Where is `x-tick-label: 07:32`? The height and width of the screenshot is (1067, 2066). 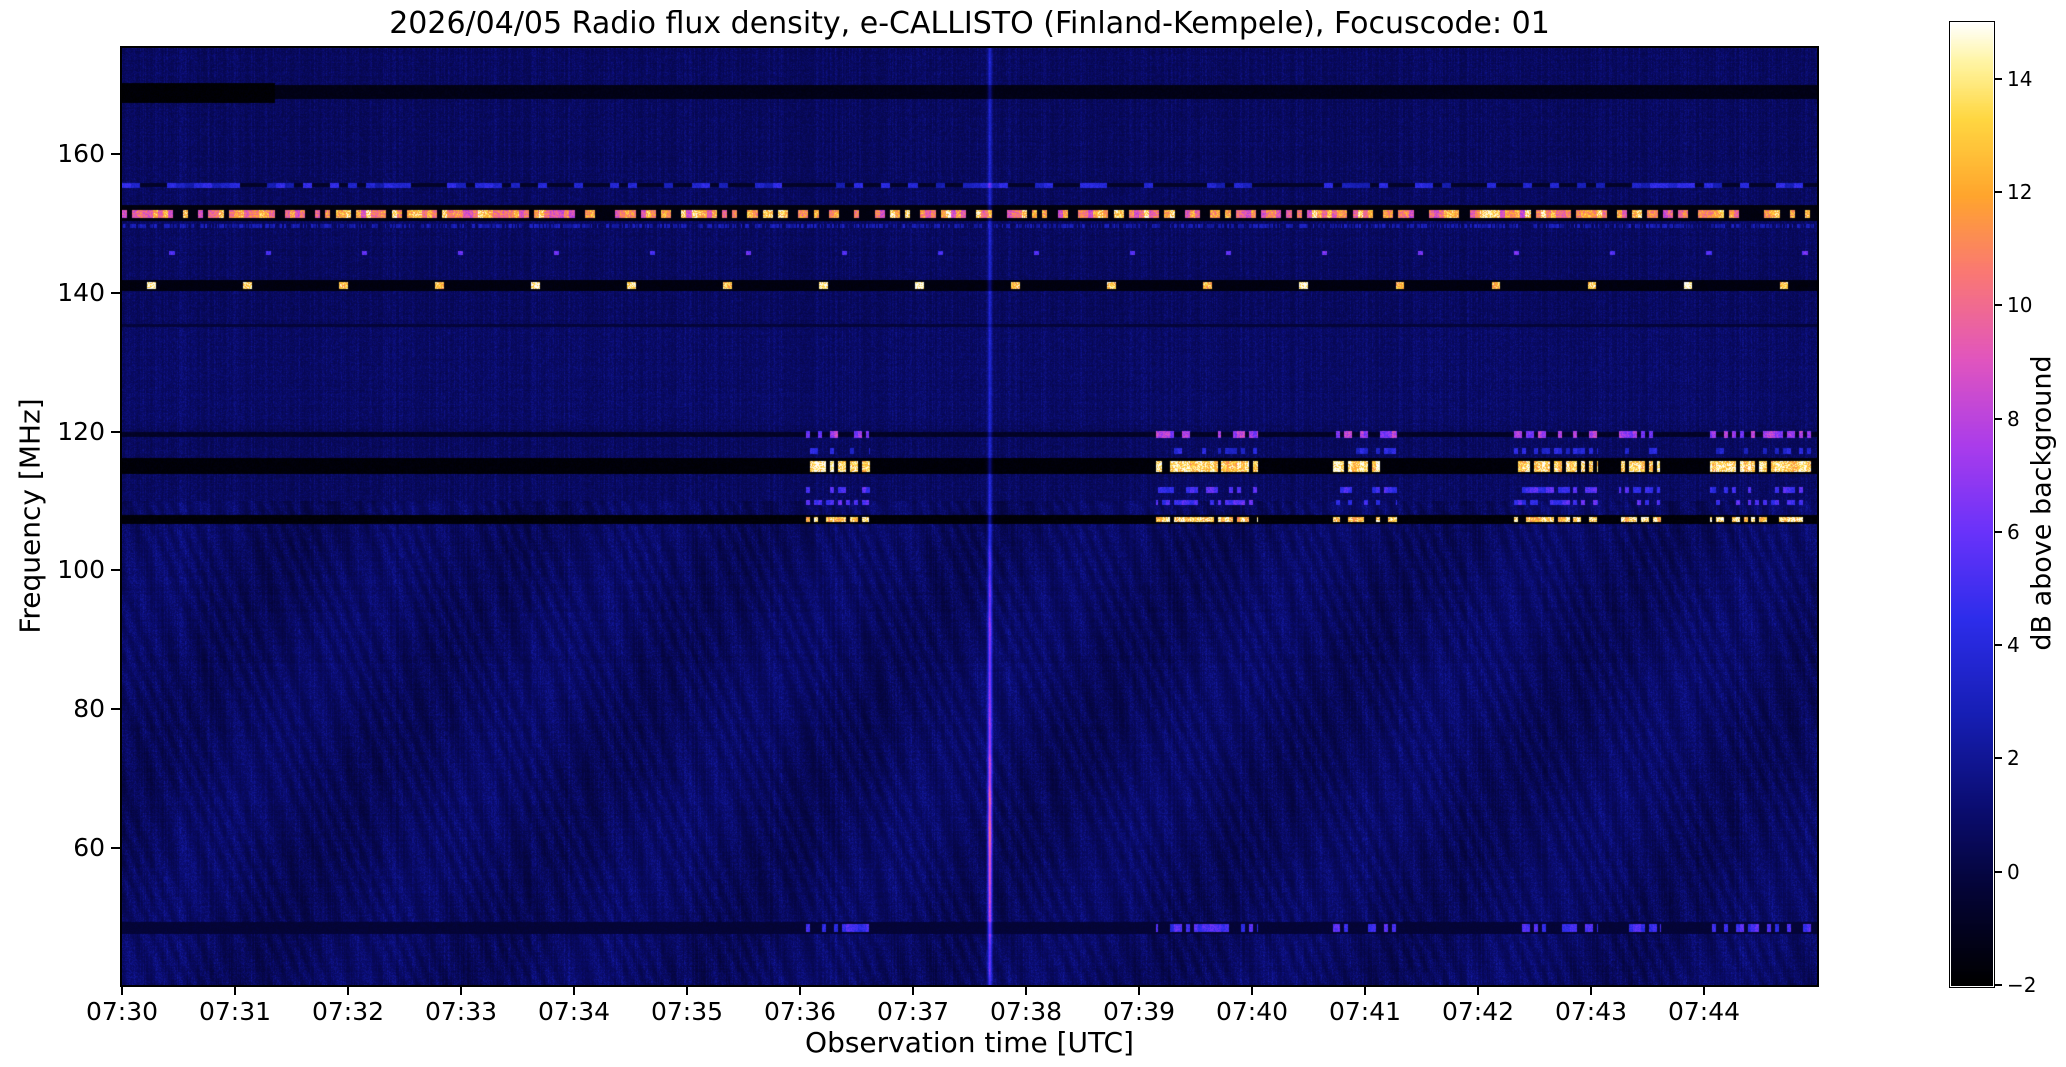
x-tick-label: 07:32 is located at coordinates (348, 1011).